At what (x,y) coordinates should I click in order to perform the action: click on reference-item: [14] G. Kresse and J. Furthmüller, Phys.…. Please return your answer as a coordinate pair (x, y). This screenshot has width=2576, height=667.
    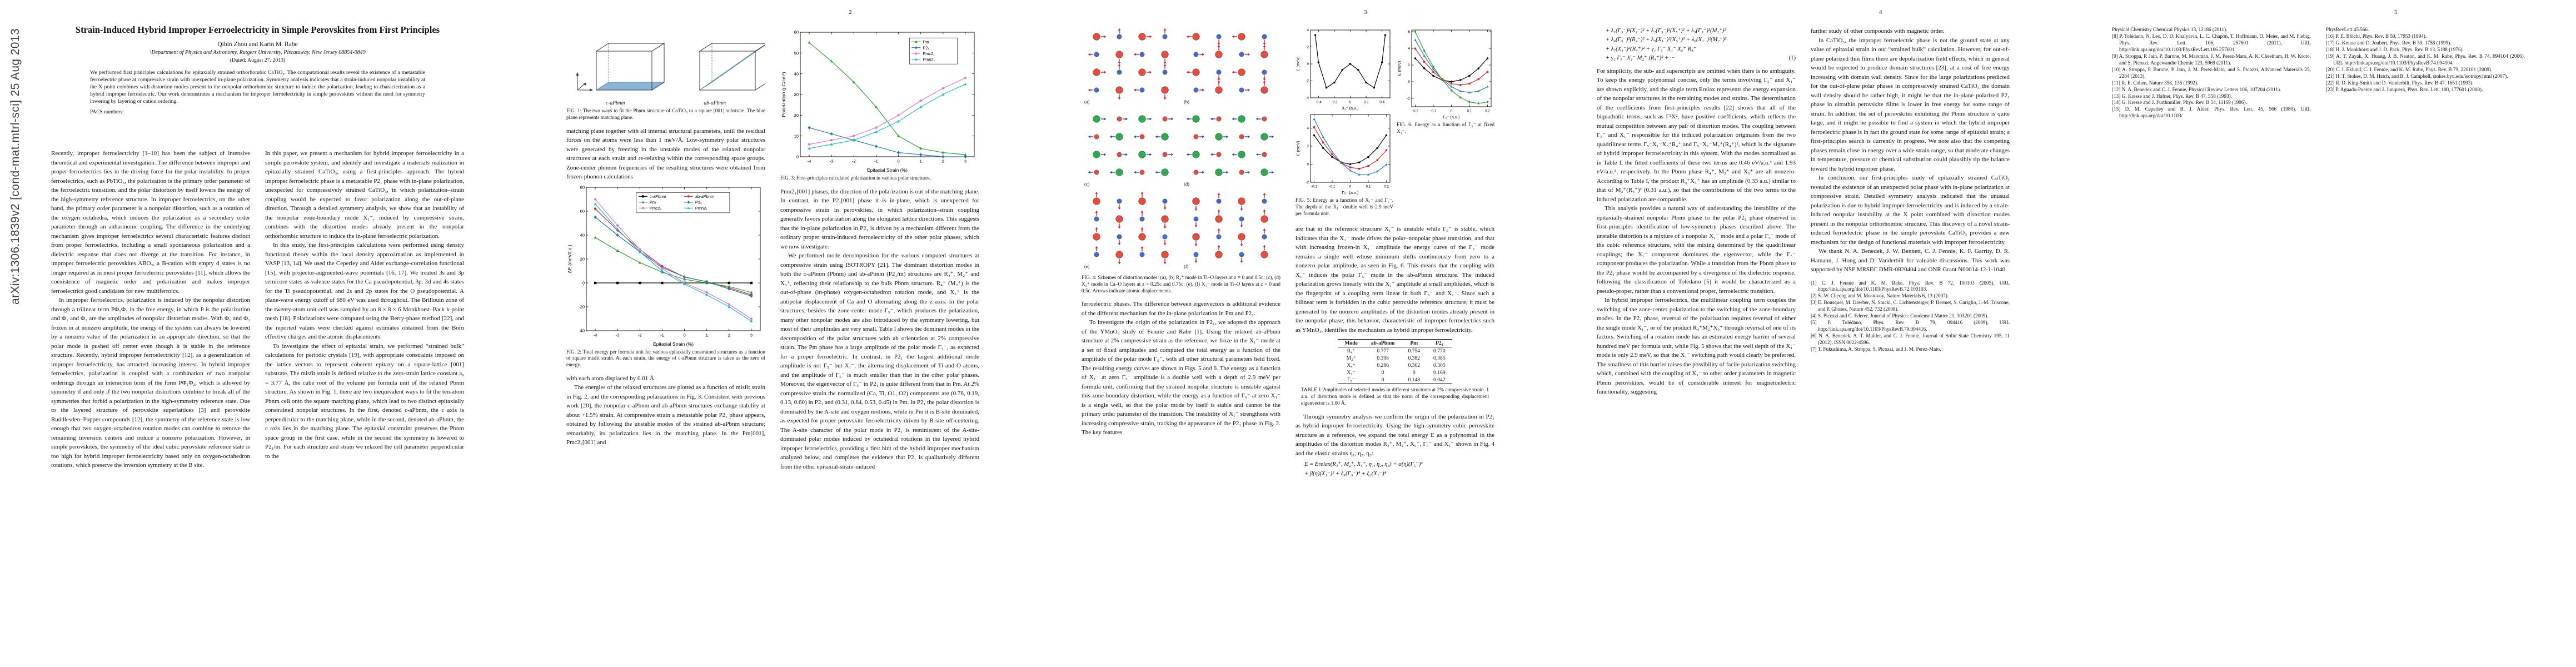
    Looking at the image, I should click on (2179, 102).